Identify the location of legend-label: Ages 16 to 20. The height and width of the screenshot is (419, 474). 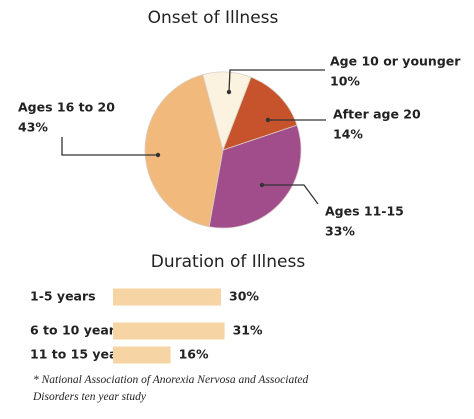
(66, 107).